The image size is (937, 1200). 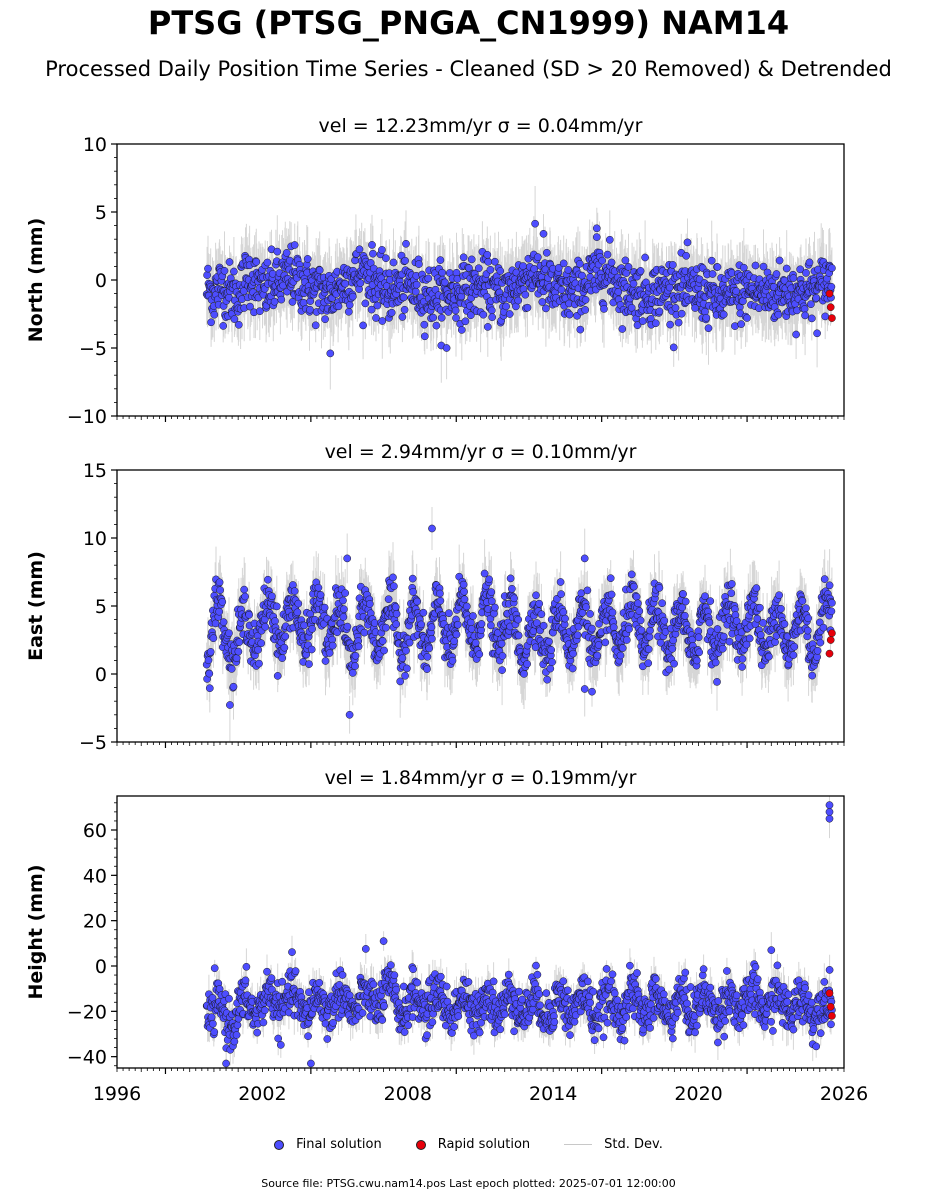 I want to click on y-tick-label: −20, so click(x=87, y=1012).